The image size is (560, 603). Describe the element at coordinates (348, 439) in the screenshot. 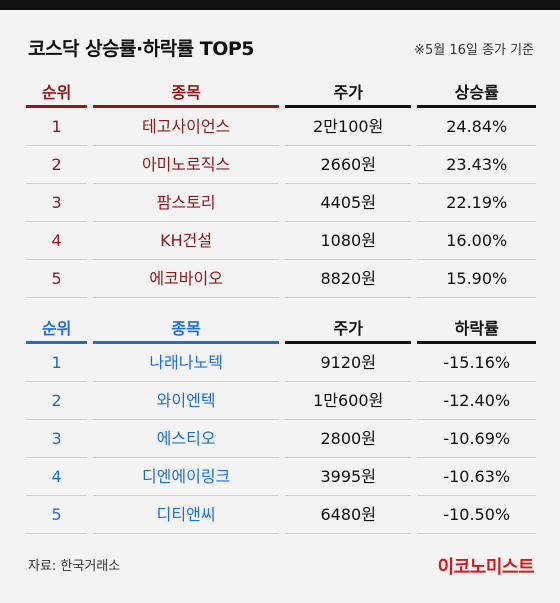

I see `price-cell: 2800원` at that location.